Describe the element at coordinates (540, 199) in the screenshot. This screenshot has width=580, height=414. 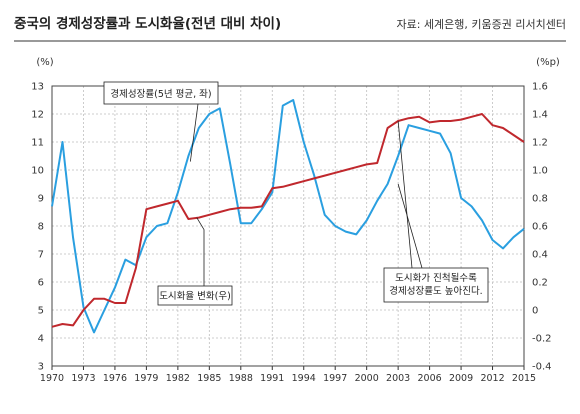
I see `right-tick-label: 0.8` at that location.